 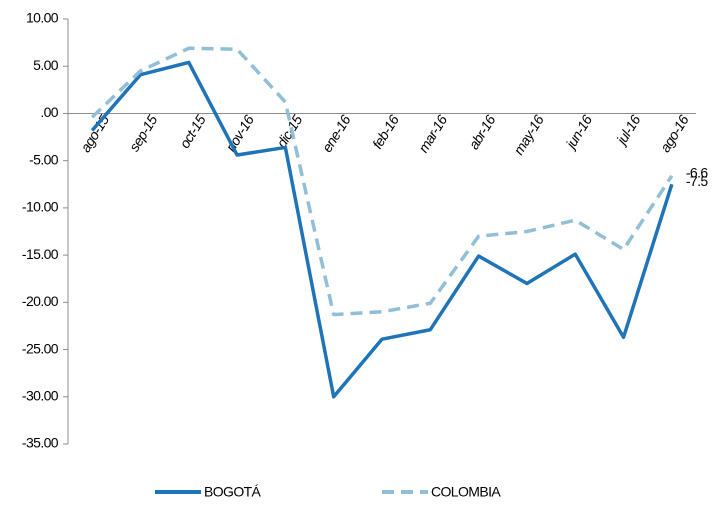 I want to click on y-tick-label: 5.00, so click(x=46, y=65).